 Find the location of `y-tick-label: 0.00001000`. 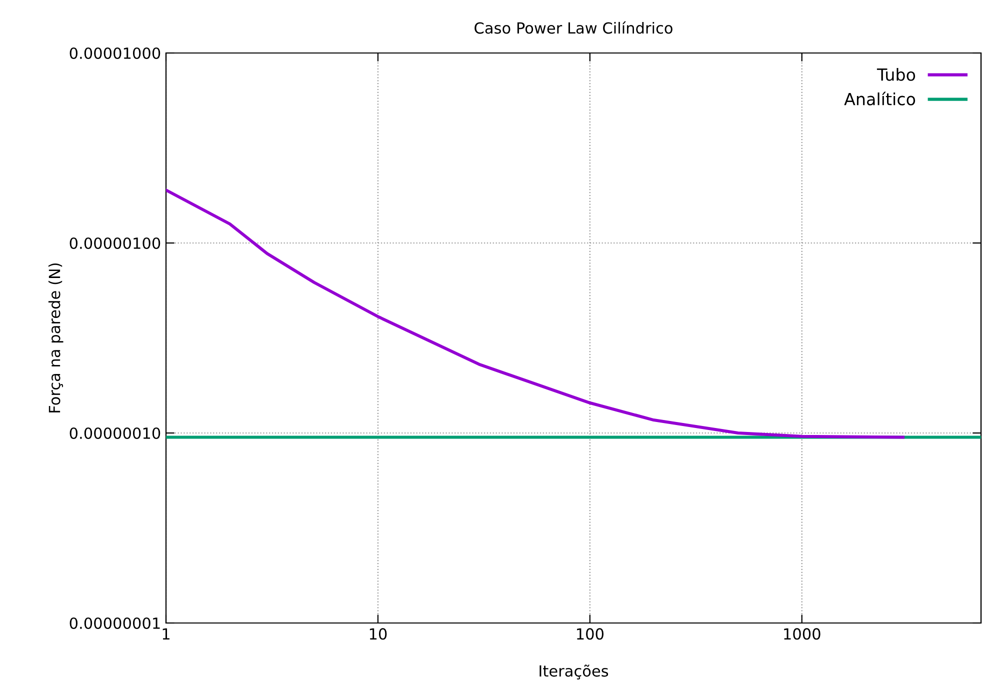

y-tick-label: 0.00001000 is located at coordinates (115, 53).